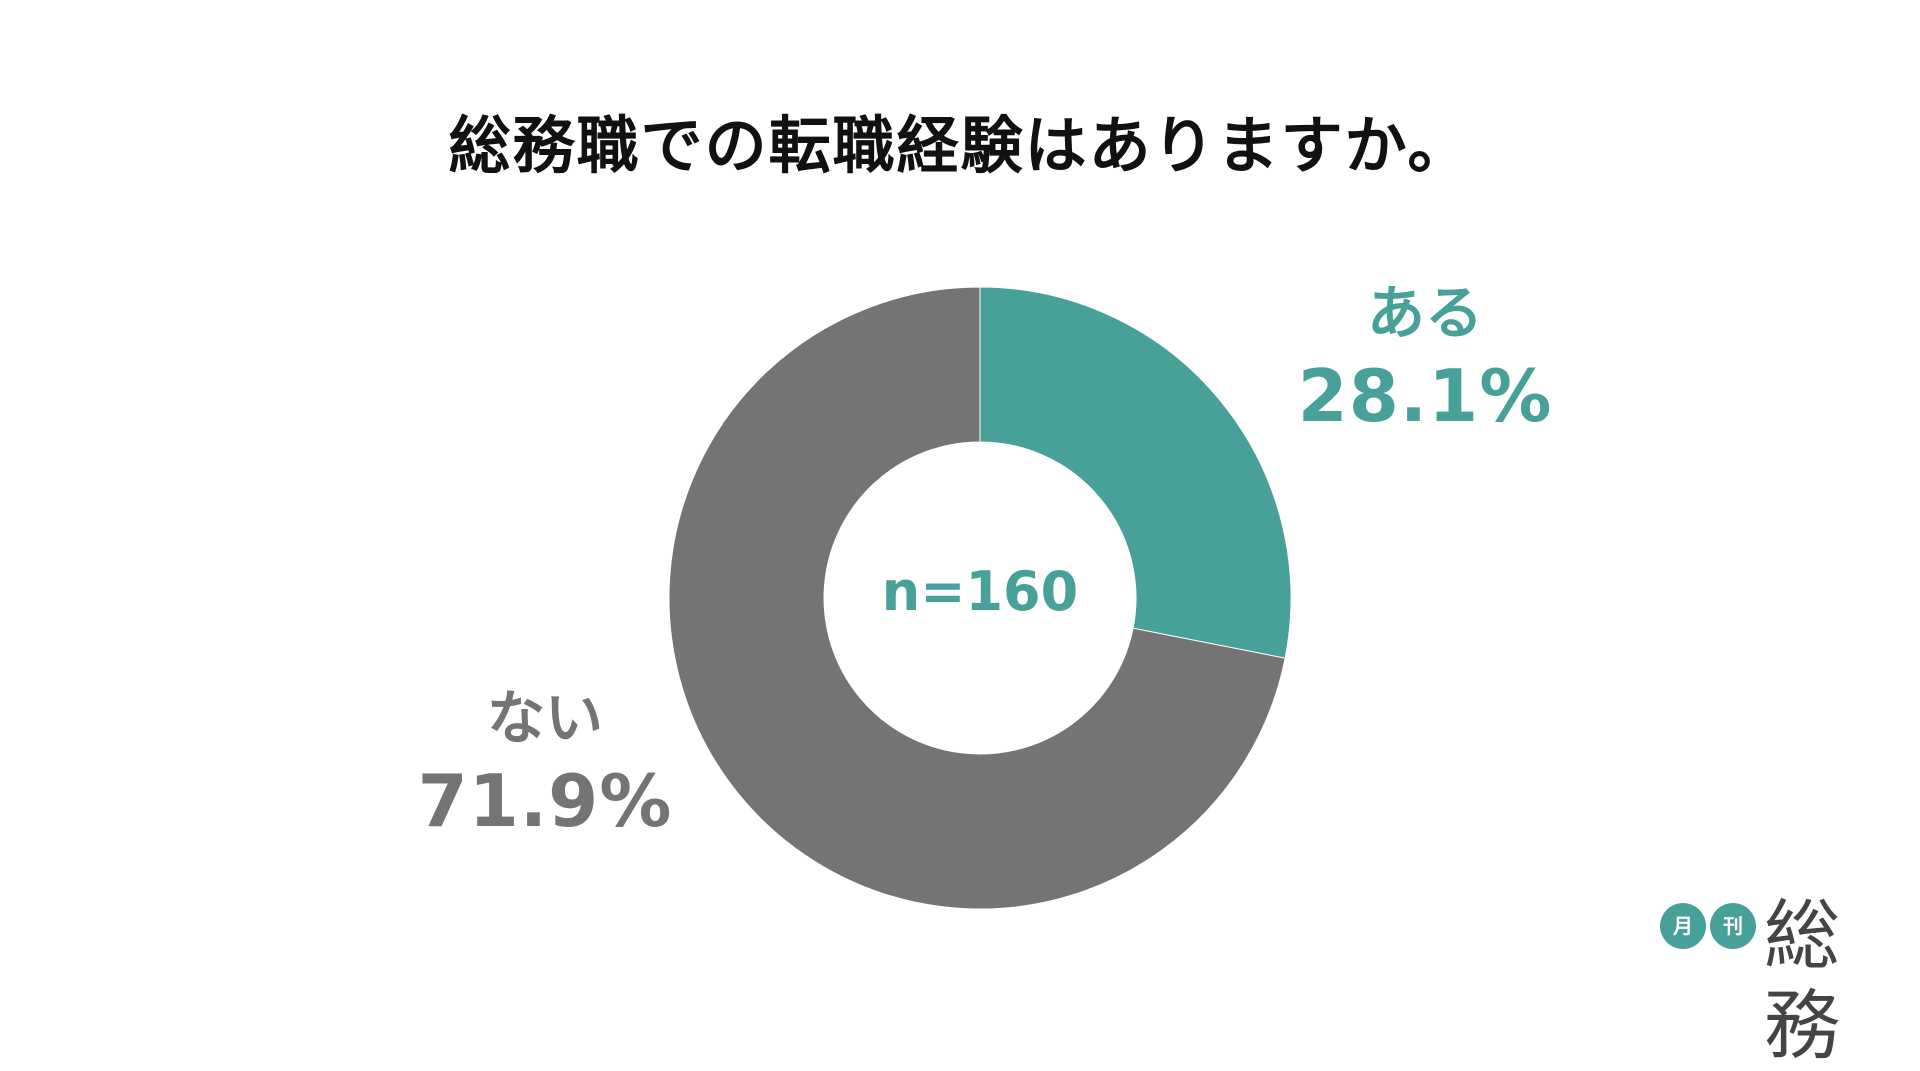 This screenshot has width=1920, height=1071. I want to click on slice-category-aru: ある, so click(1424, 313).